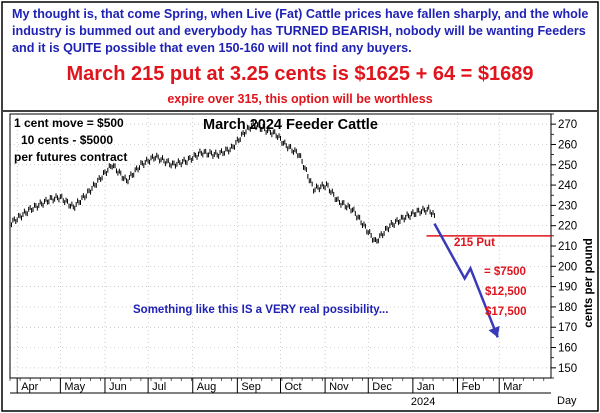 The image size is (600, 413). Describe the element at coordinates (567, 369) in the screenshot. I see `y-tick-label-150: 150` at that location.